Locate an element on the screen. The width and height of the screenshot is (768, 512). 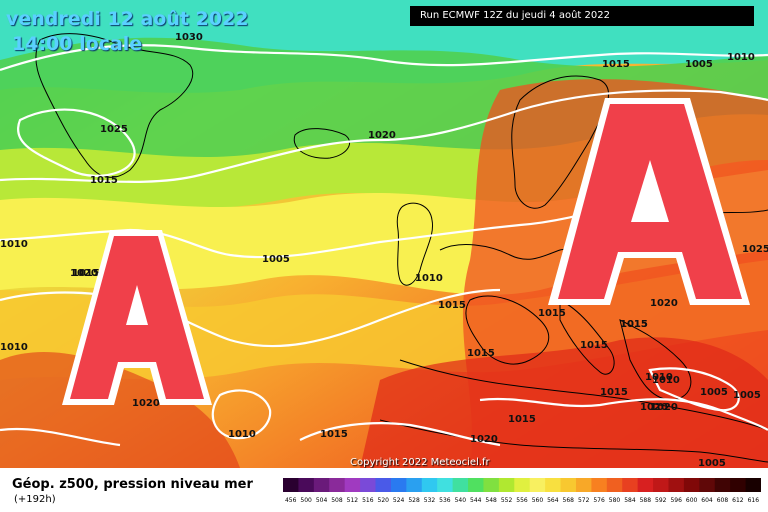
scale-label: 592 is located at coordinates (661, 500).